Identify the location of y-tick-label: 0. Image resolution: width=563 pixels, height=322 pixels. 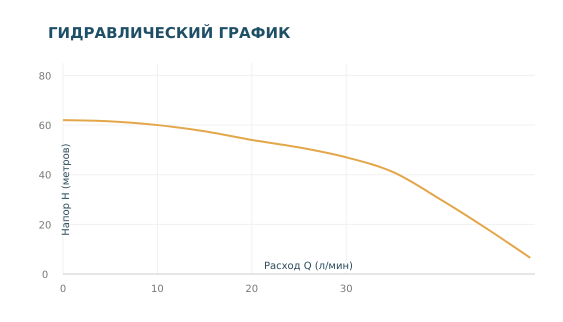
(45, 275).